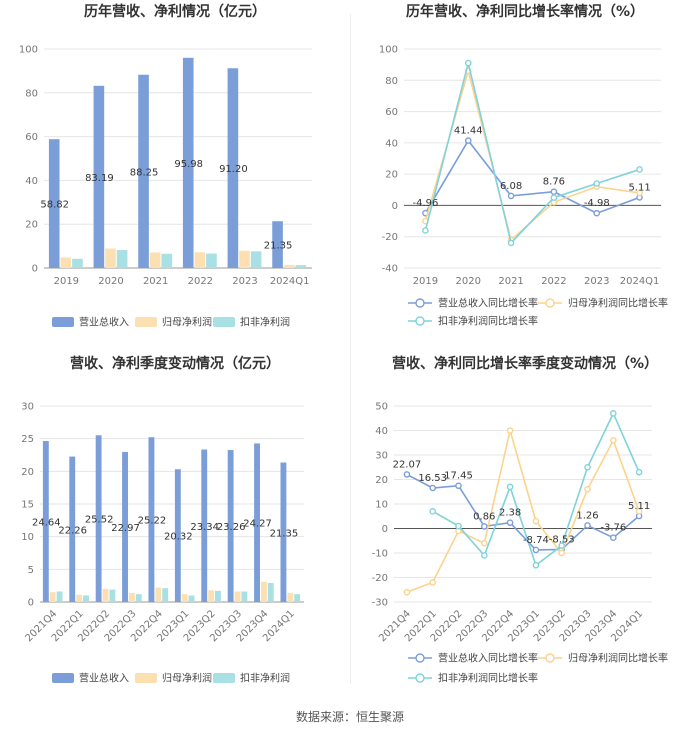 The image size is (700, 734). I want to click on line-data-label: 1.26, so click(587, 515).